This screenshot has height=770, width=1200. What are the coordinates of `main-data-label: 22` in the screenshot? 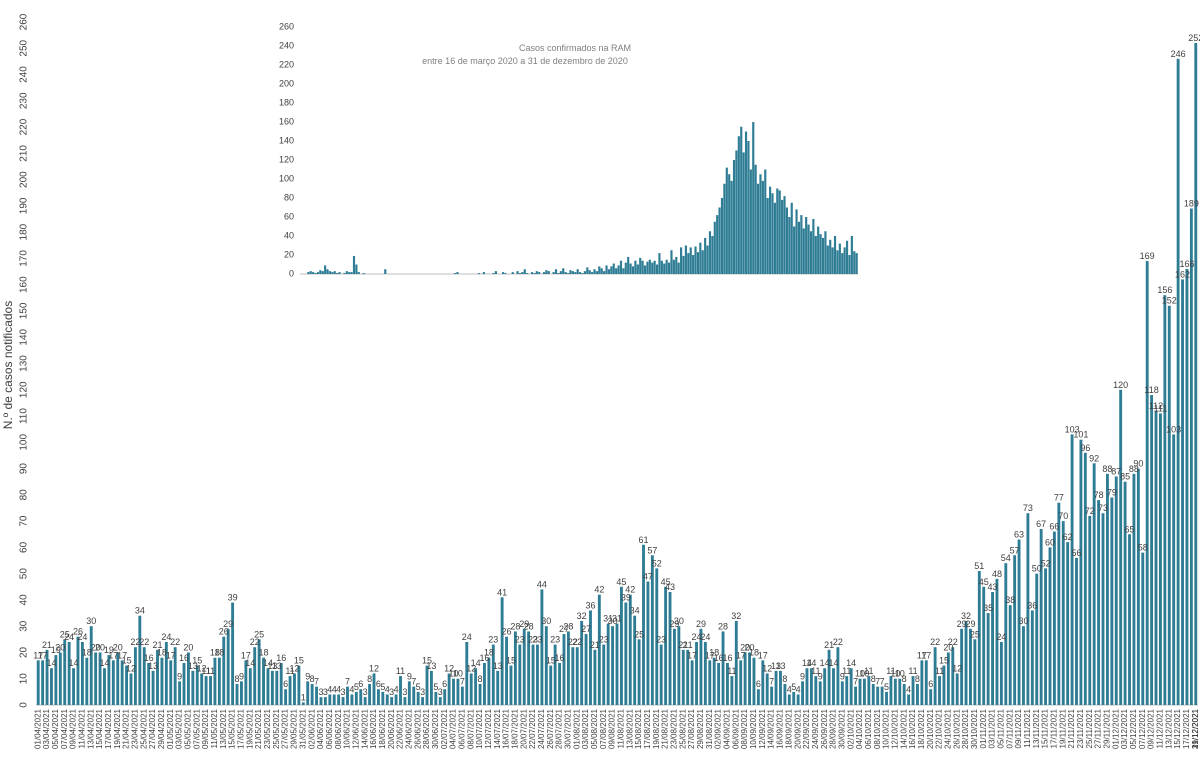 It's located at (175, 642).